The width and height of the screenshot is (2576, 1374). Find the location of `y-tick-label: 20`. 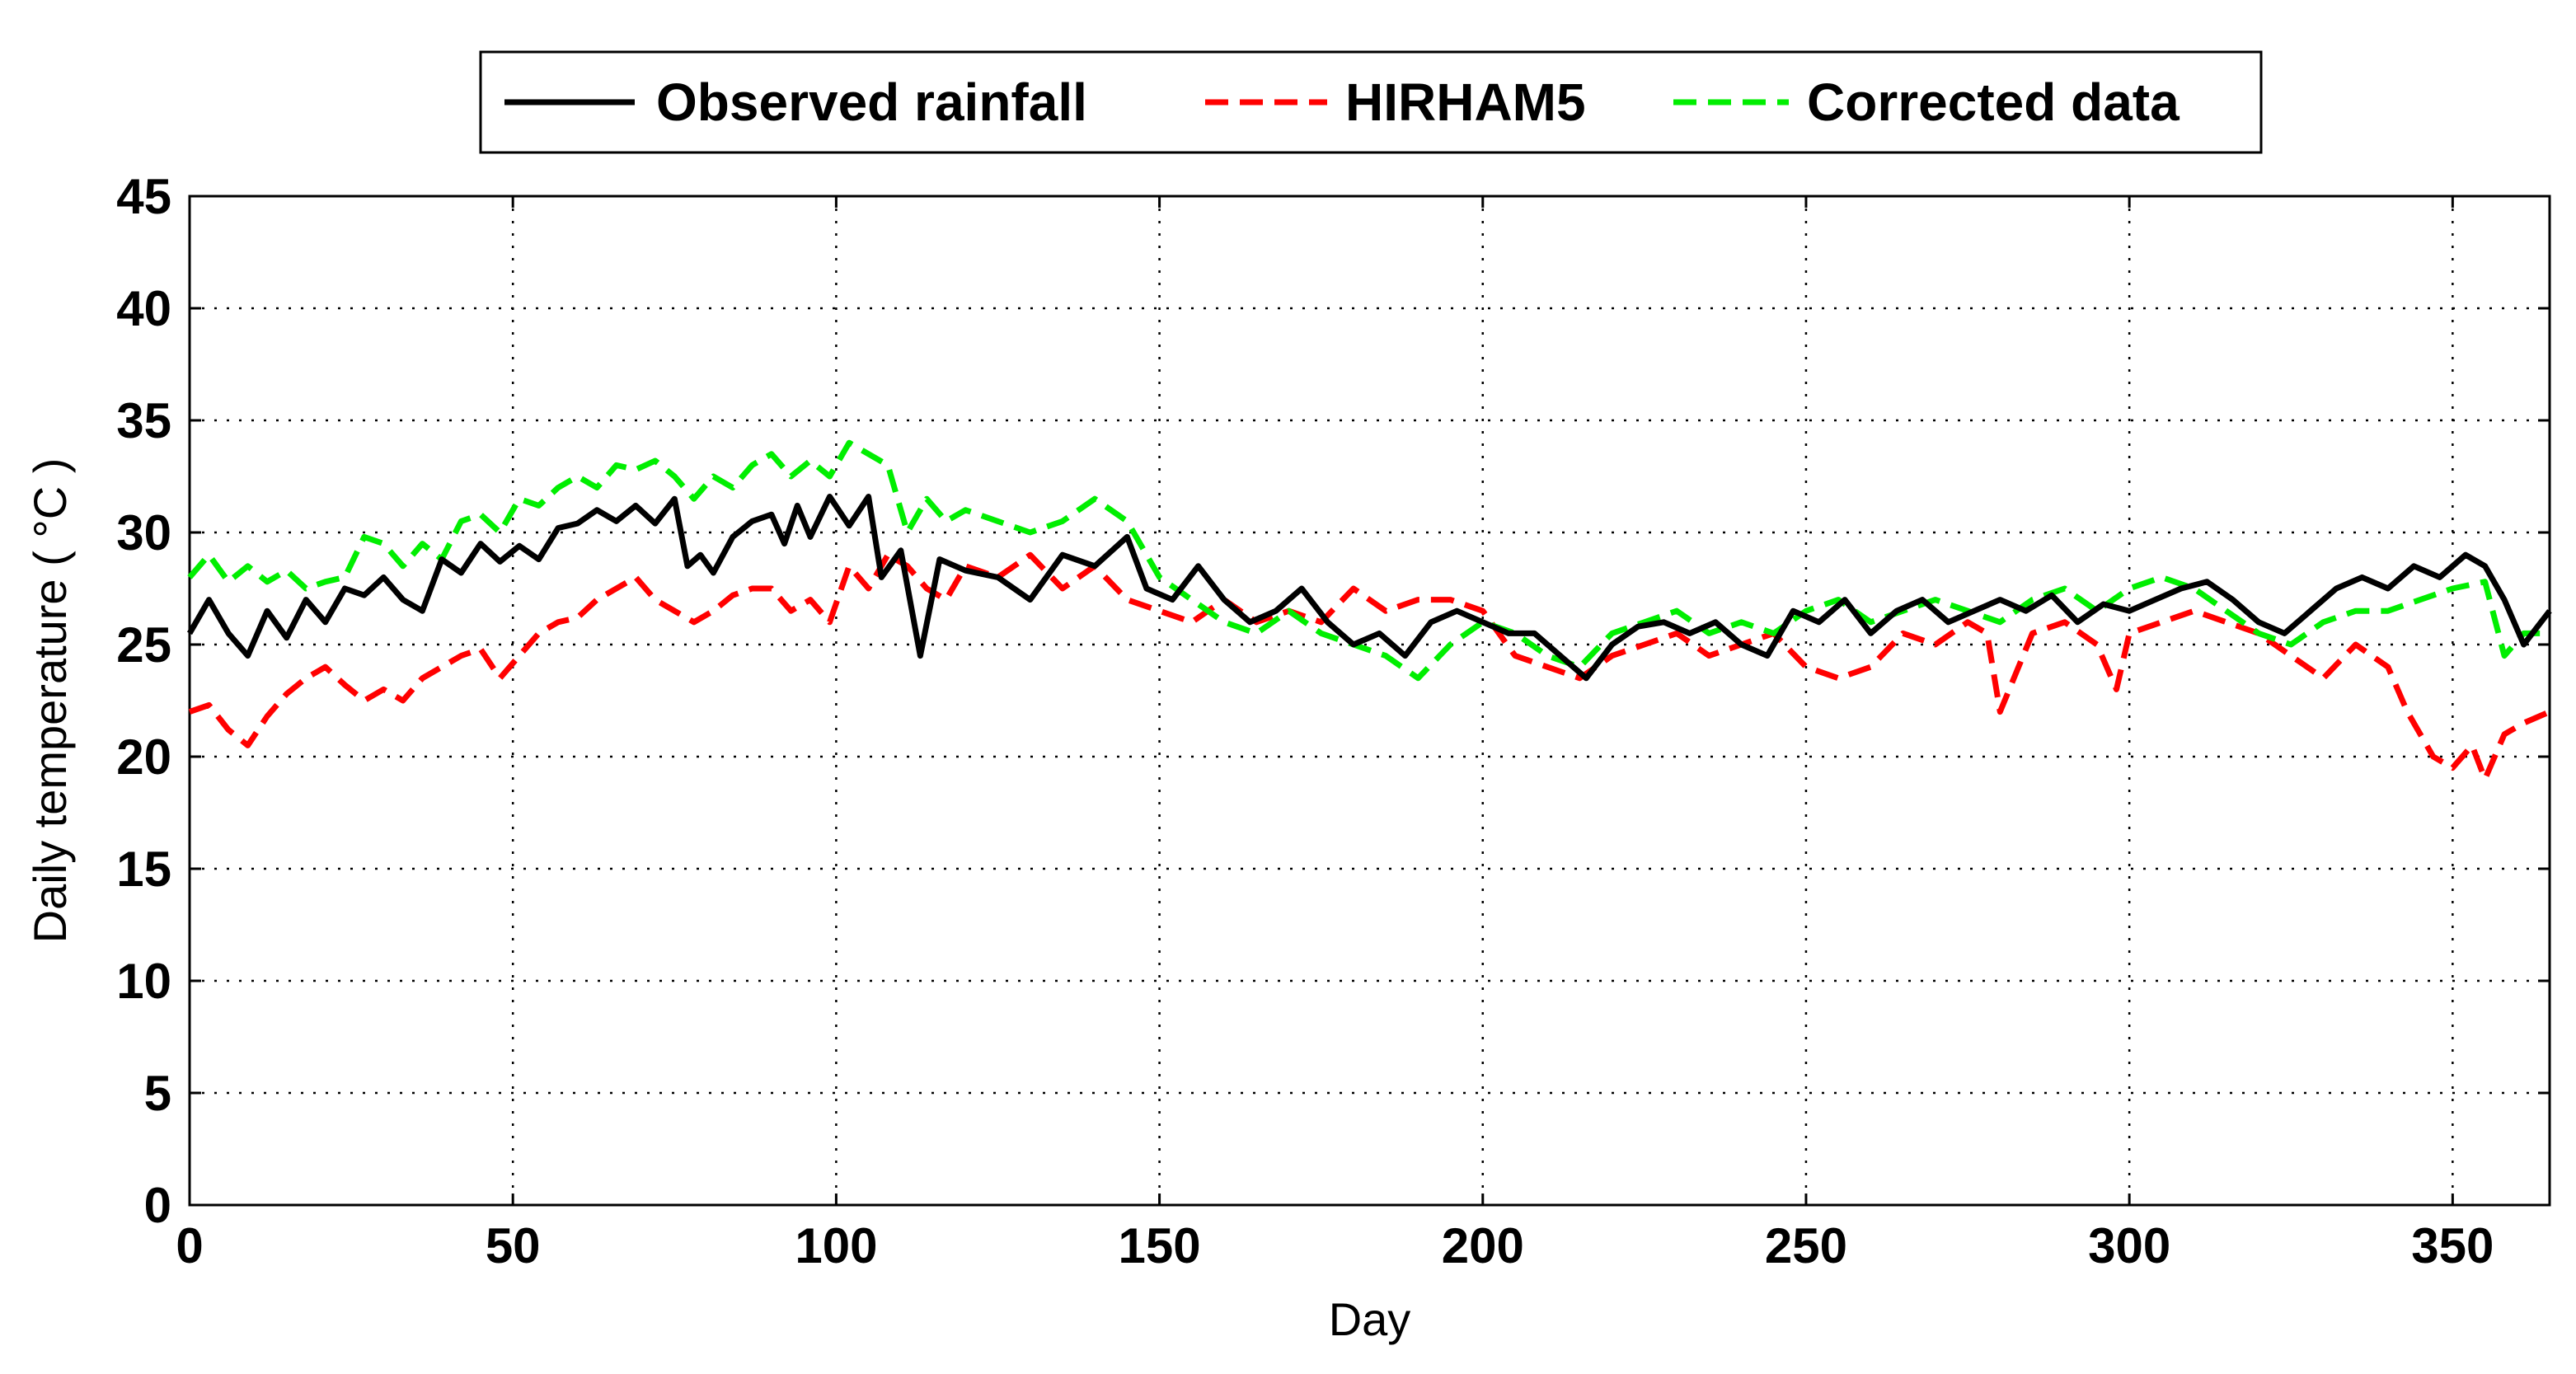

y-tick-label: 20 is located at coordinates (144, 757).